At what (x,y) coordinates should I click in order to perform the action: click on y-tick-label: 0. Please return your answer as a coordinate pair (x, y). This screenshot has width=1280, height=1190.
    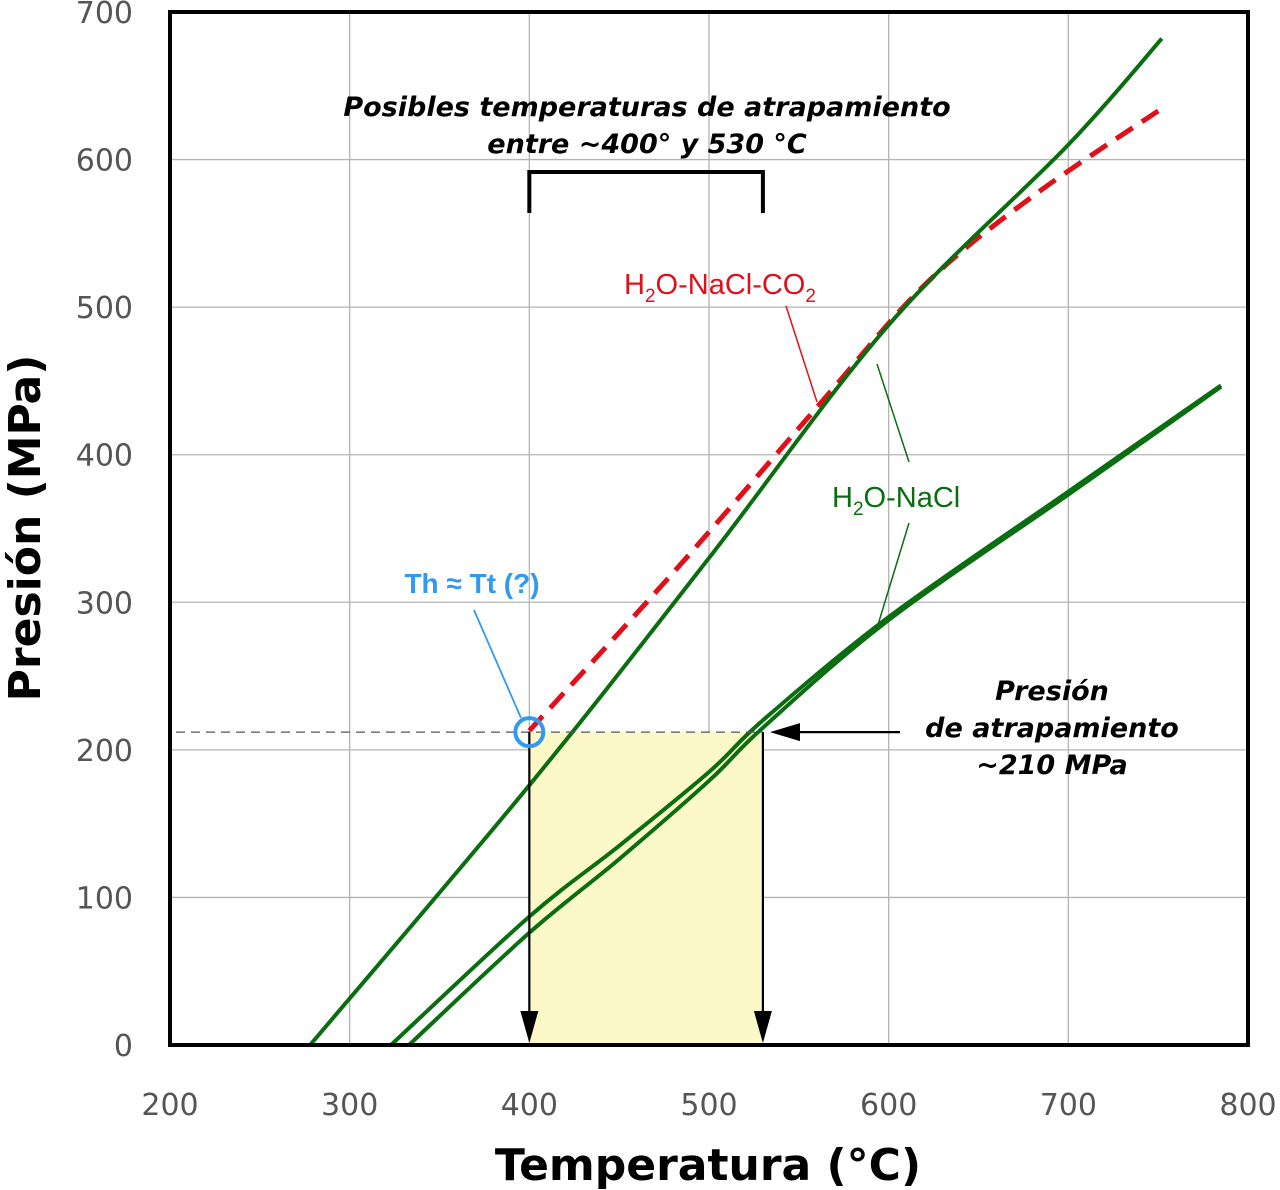
    Looking at the image, I should click on (123, 1046).